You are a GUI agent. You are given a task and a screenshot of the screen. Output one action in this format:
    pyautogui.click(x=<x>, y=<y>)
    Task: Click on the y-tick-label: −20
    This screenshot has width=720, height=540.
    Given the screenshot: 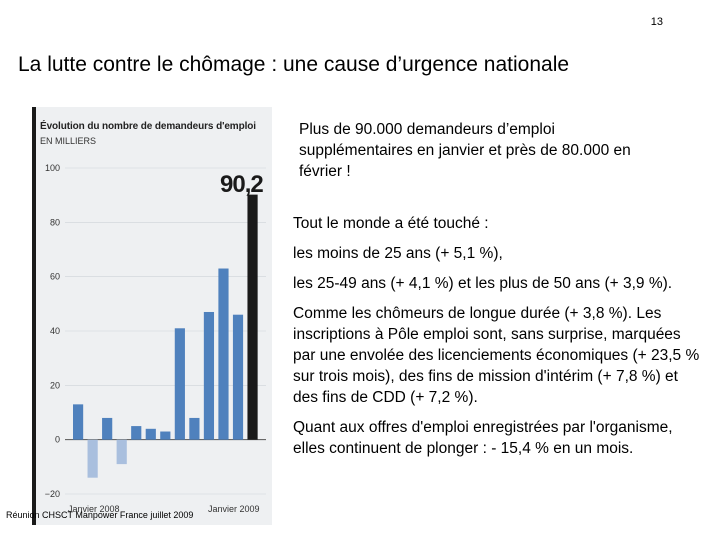 What is the action you would take?
    pyautogui.click(x=52, y=494)
    